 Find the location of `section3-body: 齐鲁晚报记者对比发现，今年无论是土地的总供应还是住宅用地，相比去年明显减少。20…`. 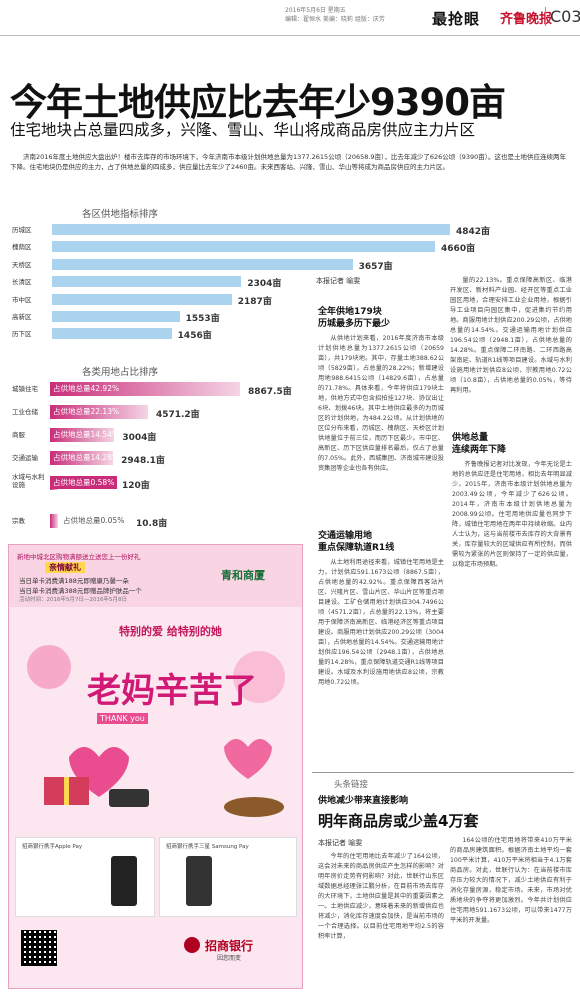

section3-body: 齐鲁晚报记者对比发现，今年无论是土地的总供应还是住宅用地，相比去年明显减少。20… is located at coordinates (512, 610).